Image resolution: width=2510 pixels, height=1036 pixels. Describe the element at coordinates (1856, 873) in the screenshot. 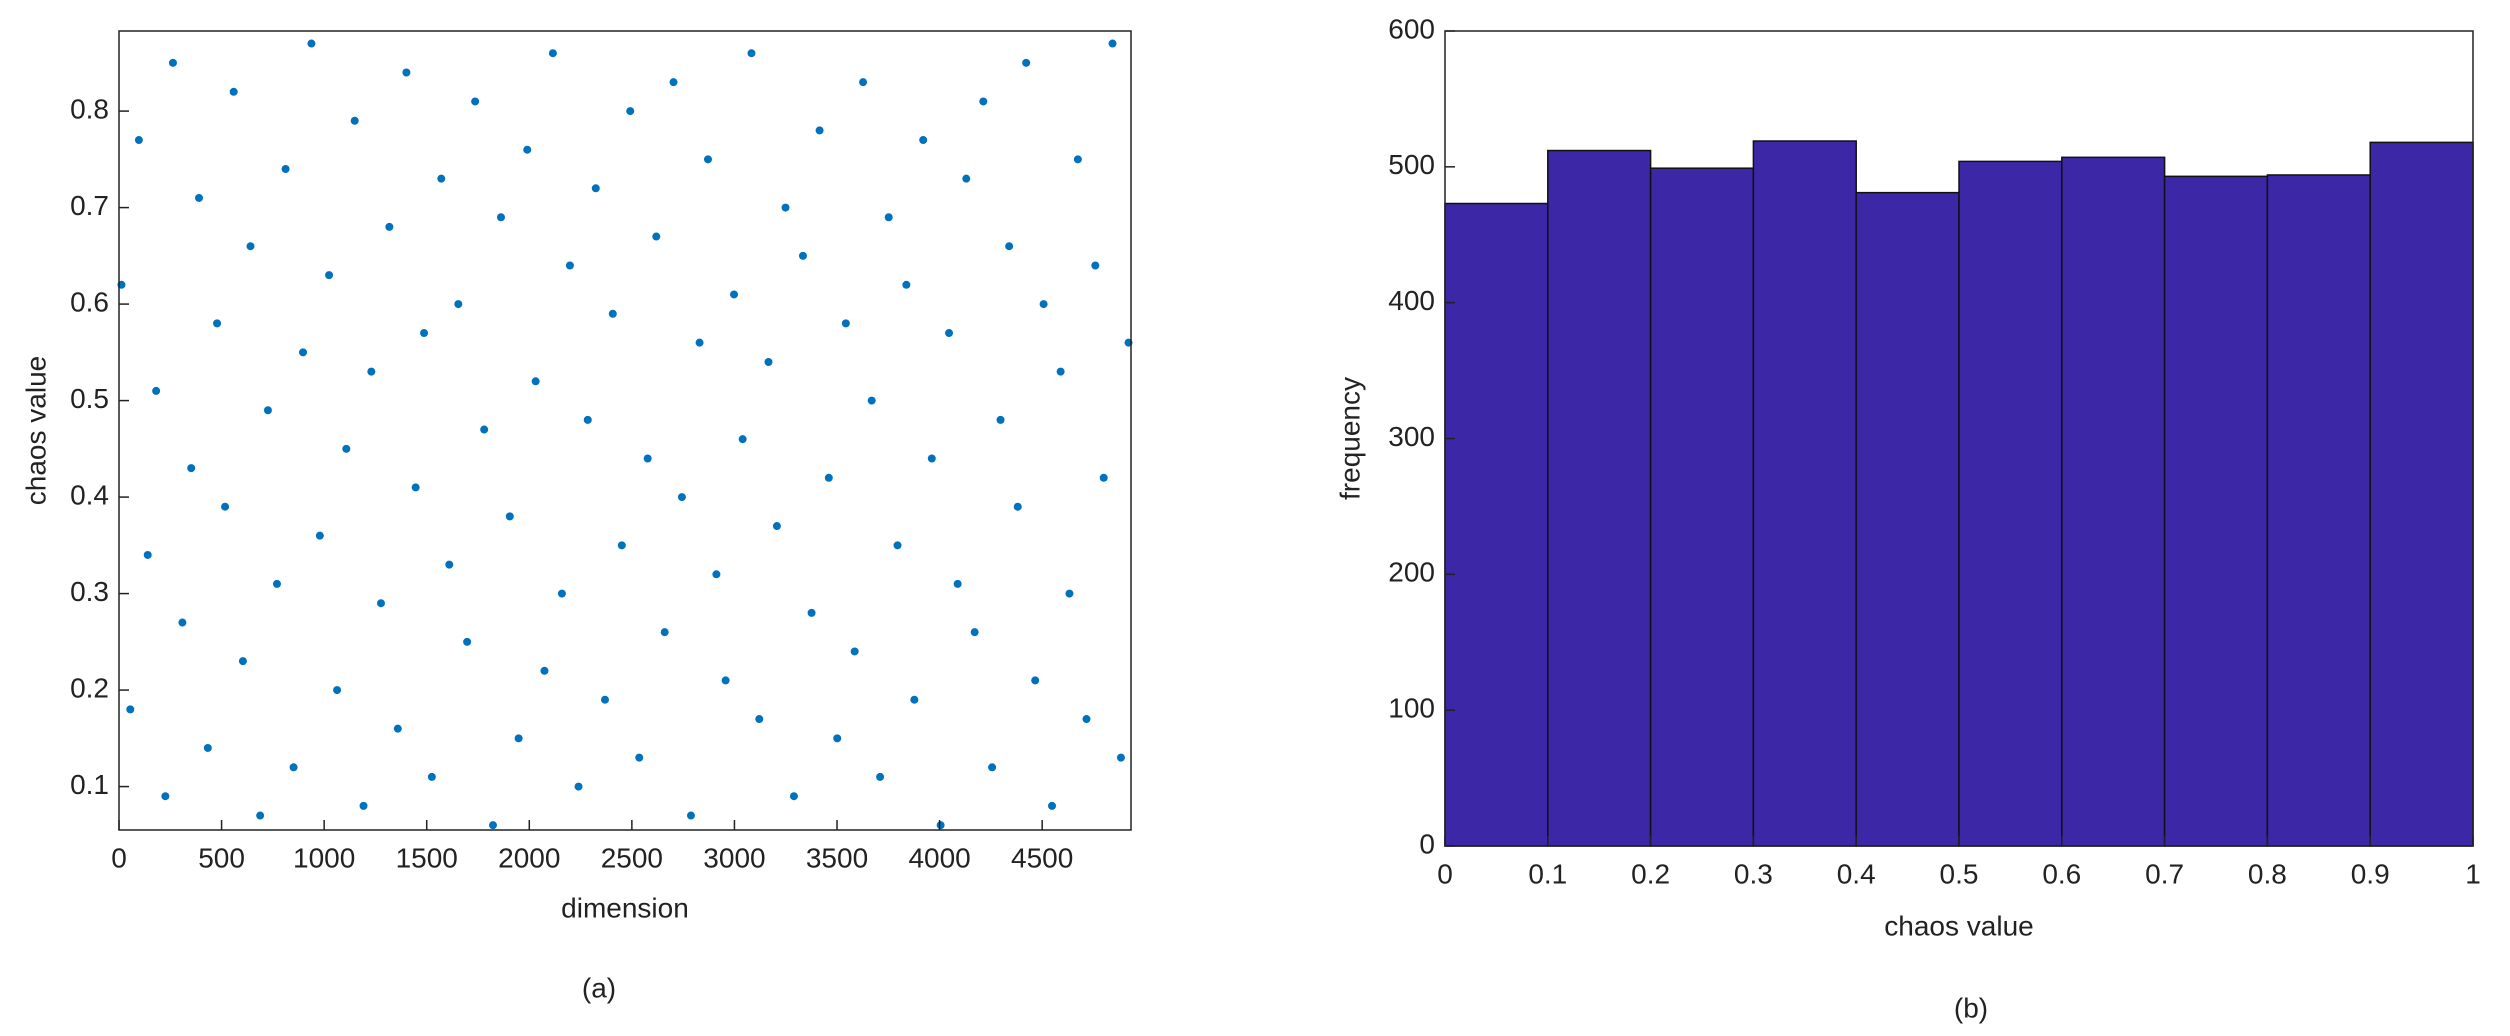

I see `x-tick-label: 0.4` at that location.